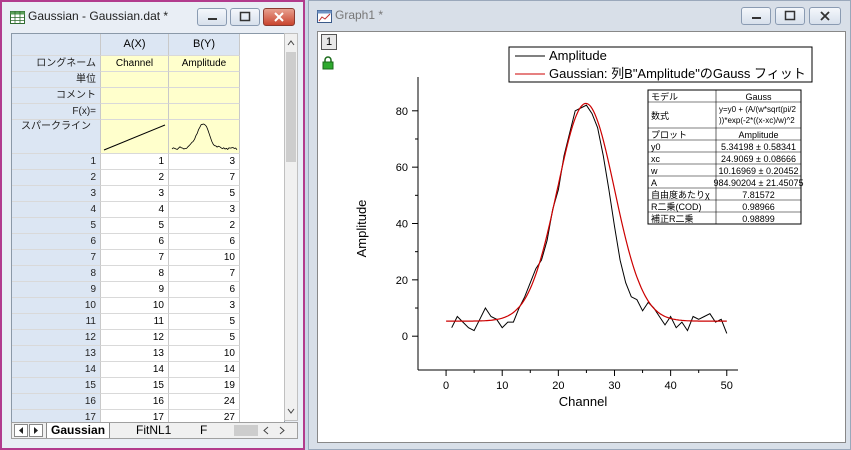  I want to click on row-number: 3, so click(56, 194).